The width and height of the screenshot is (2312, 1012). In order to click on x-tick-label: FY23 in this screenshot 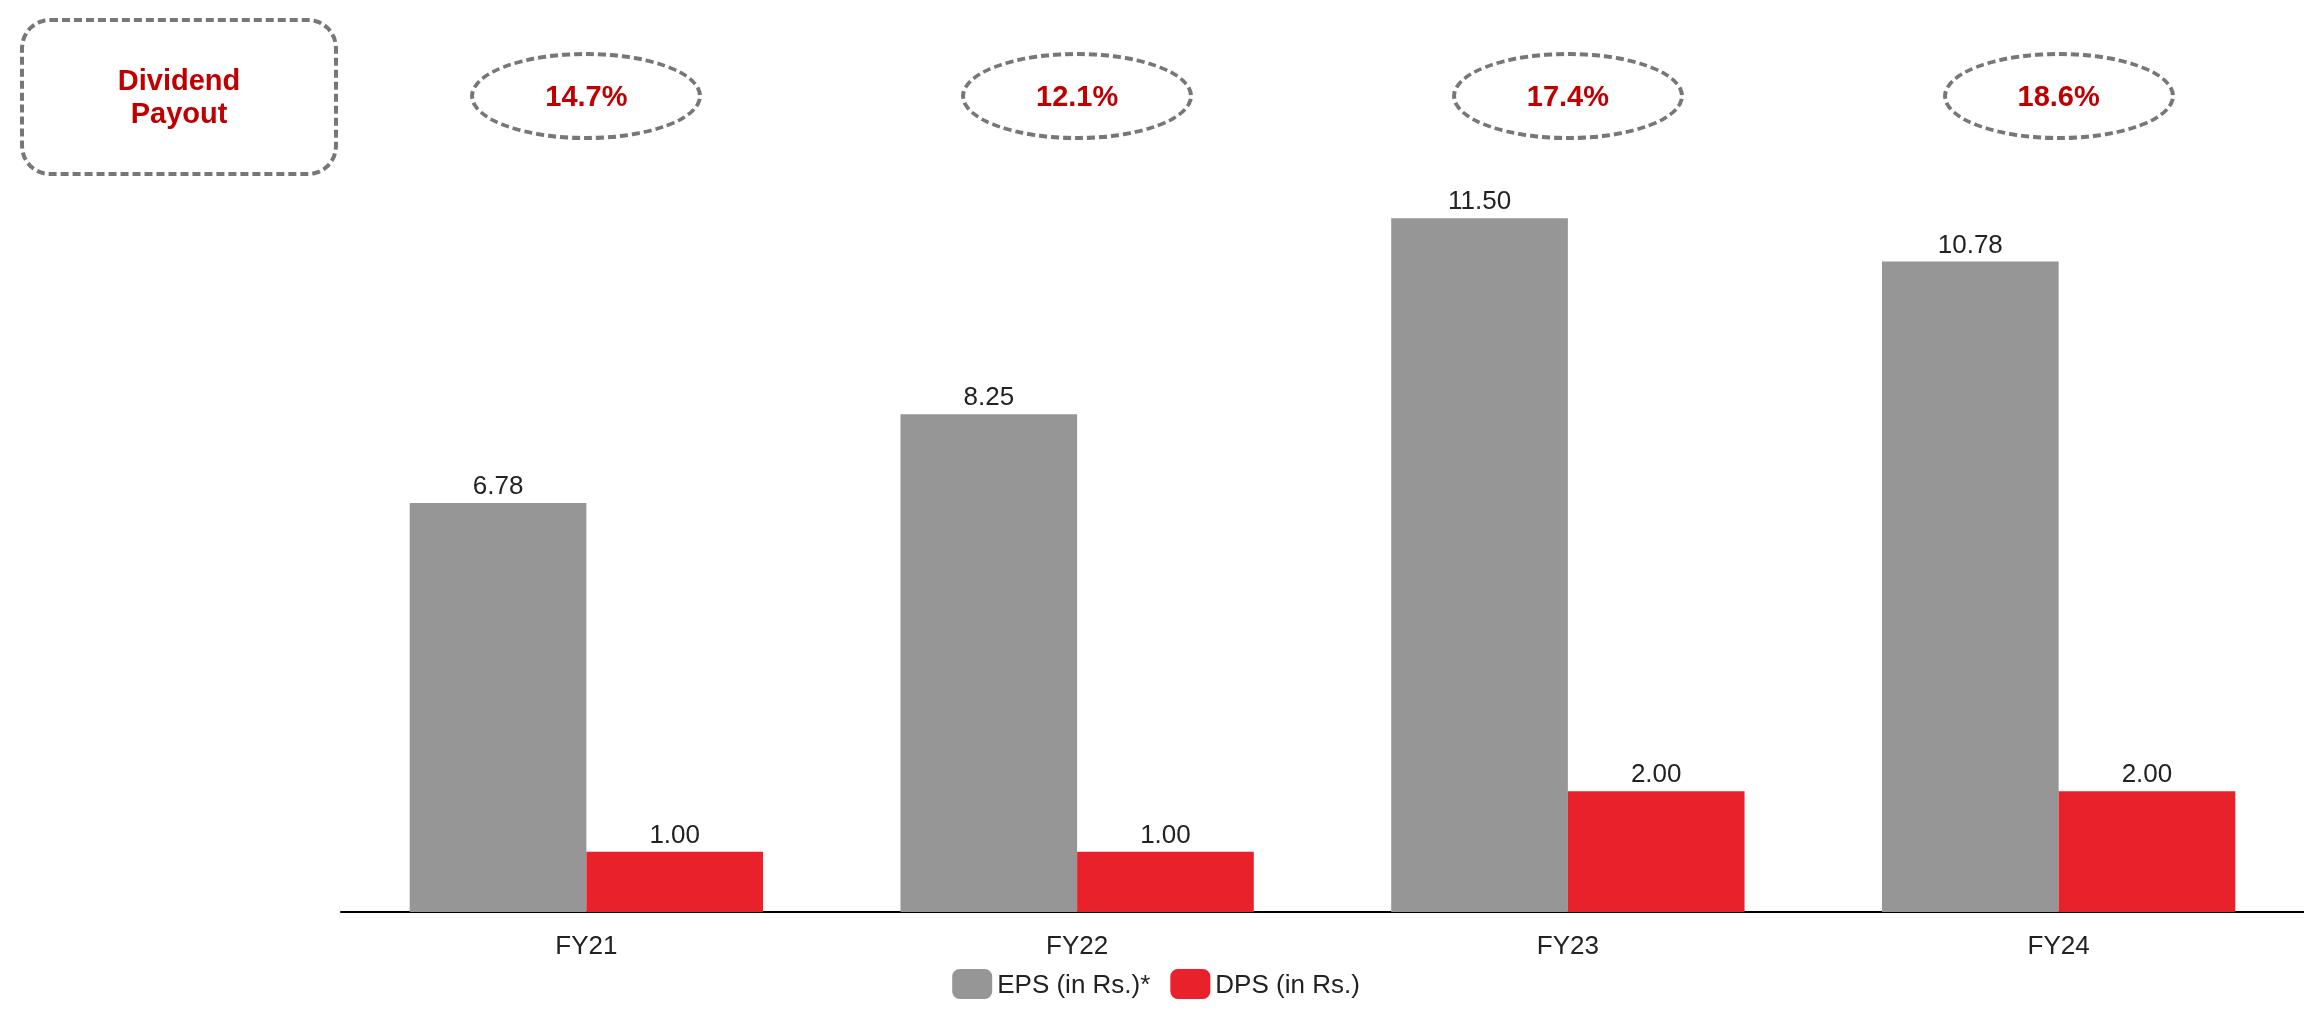, I will do `click(1567, 945)`.